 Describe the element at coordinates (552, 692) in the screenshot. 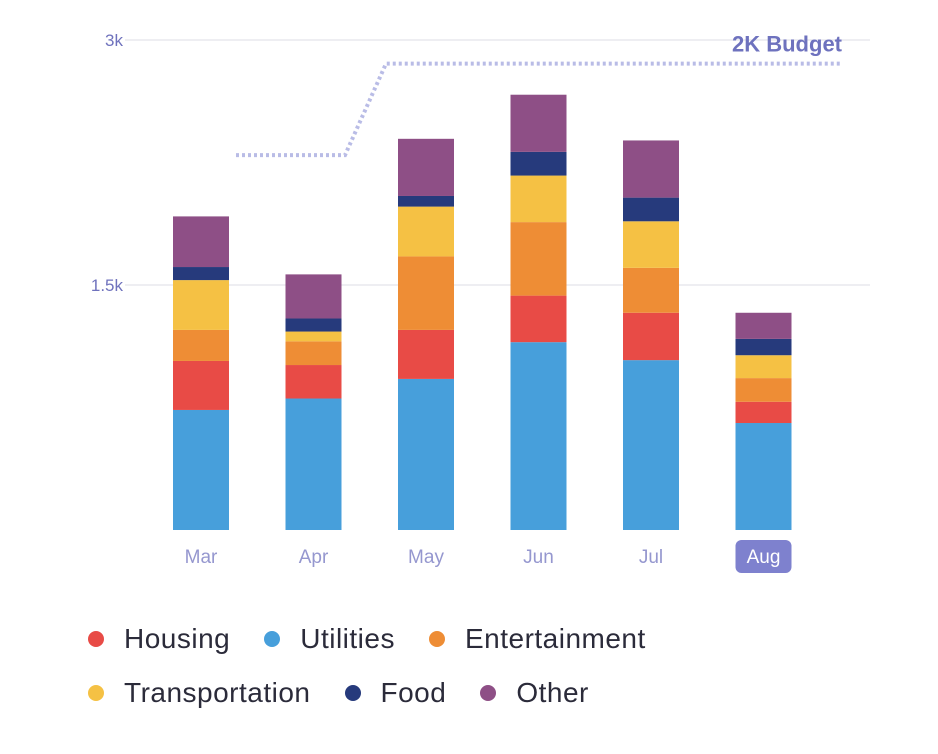

I see `legend-label-other: Other` at that location.